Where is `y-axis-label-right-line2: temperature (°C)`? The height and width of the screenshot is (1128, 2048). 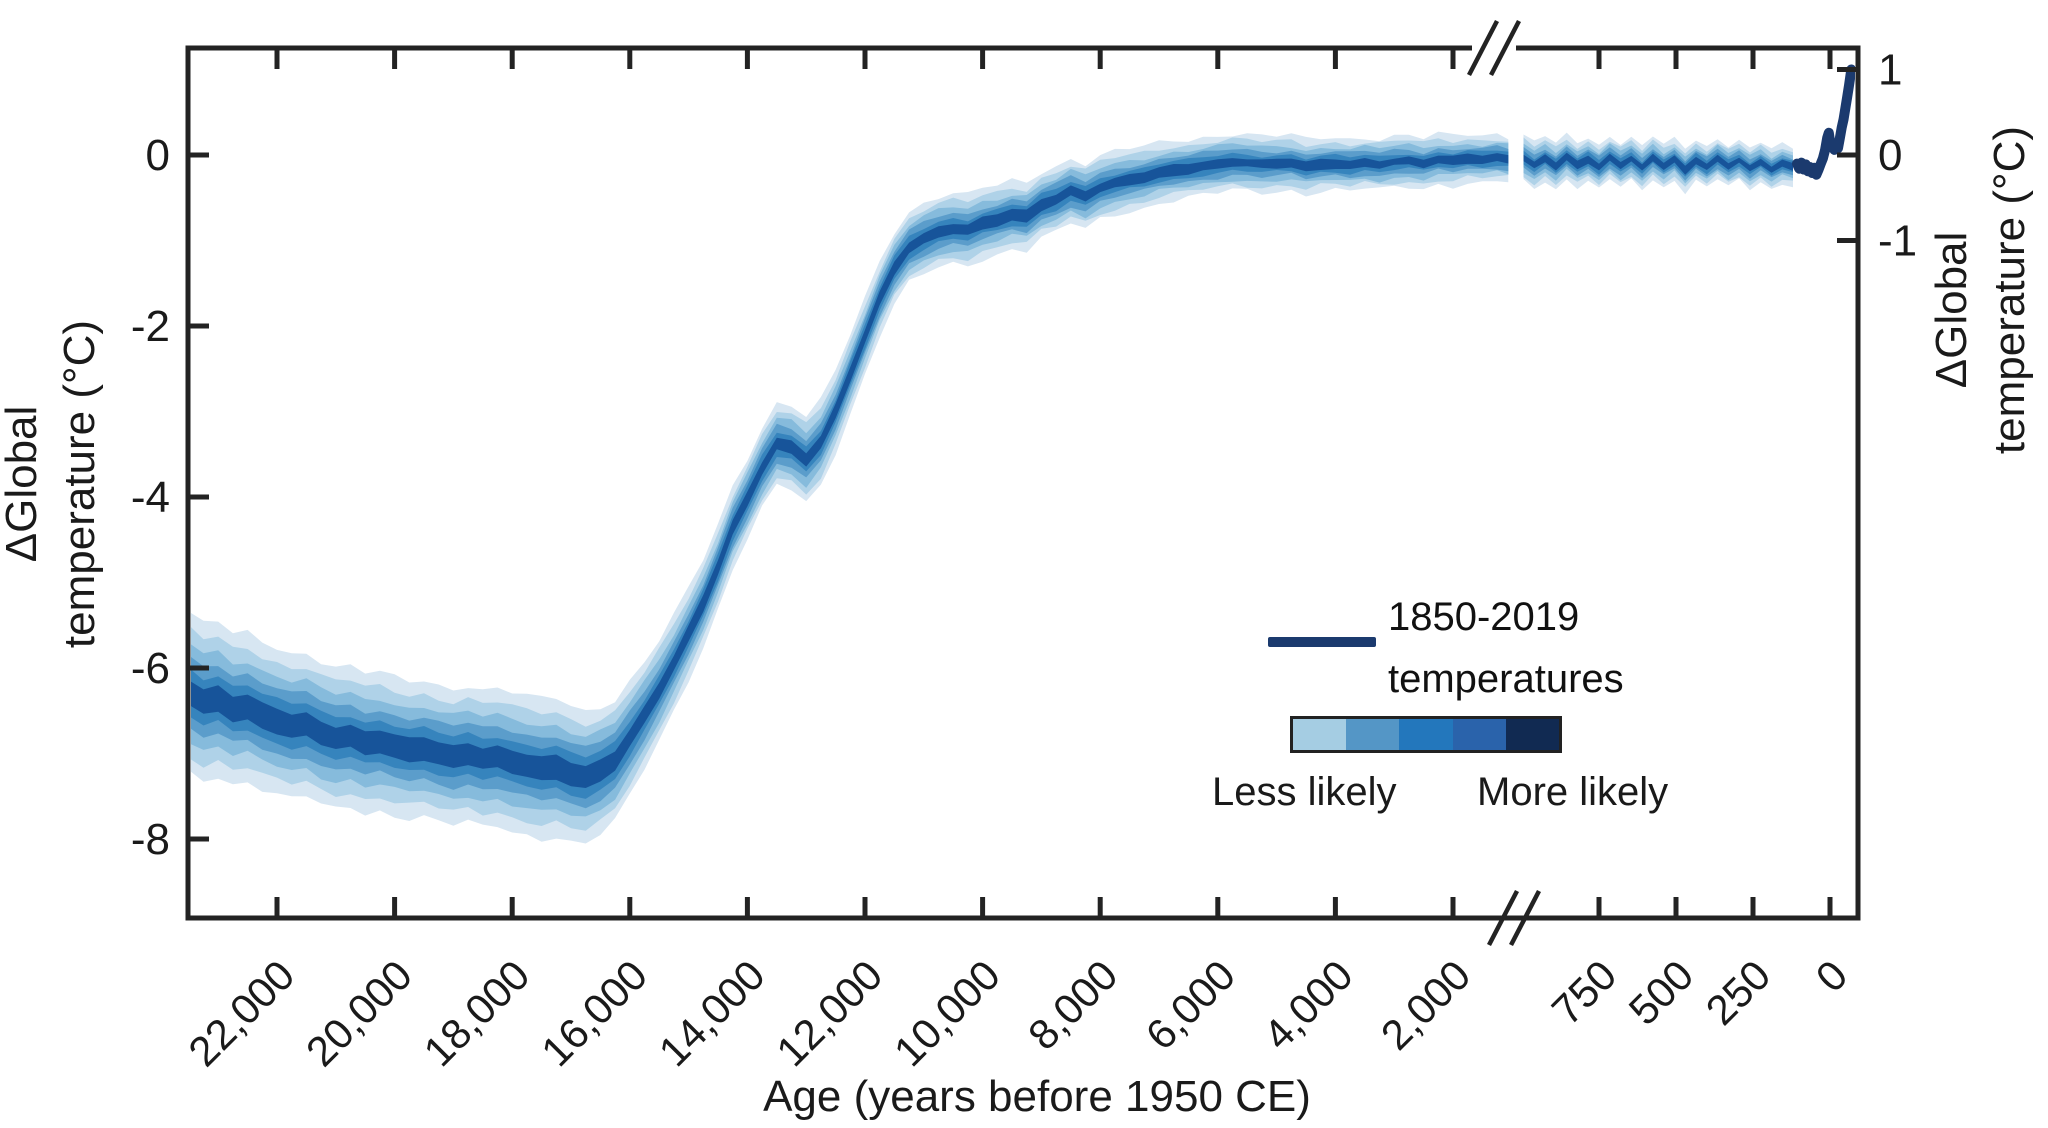 y-axis-label-right-line2: temperature (°C) is located at coordinates (2009, 290).